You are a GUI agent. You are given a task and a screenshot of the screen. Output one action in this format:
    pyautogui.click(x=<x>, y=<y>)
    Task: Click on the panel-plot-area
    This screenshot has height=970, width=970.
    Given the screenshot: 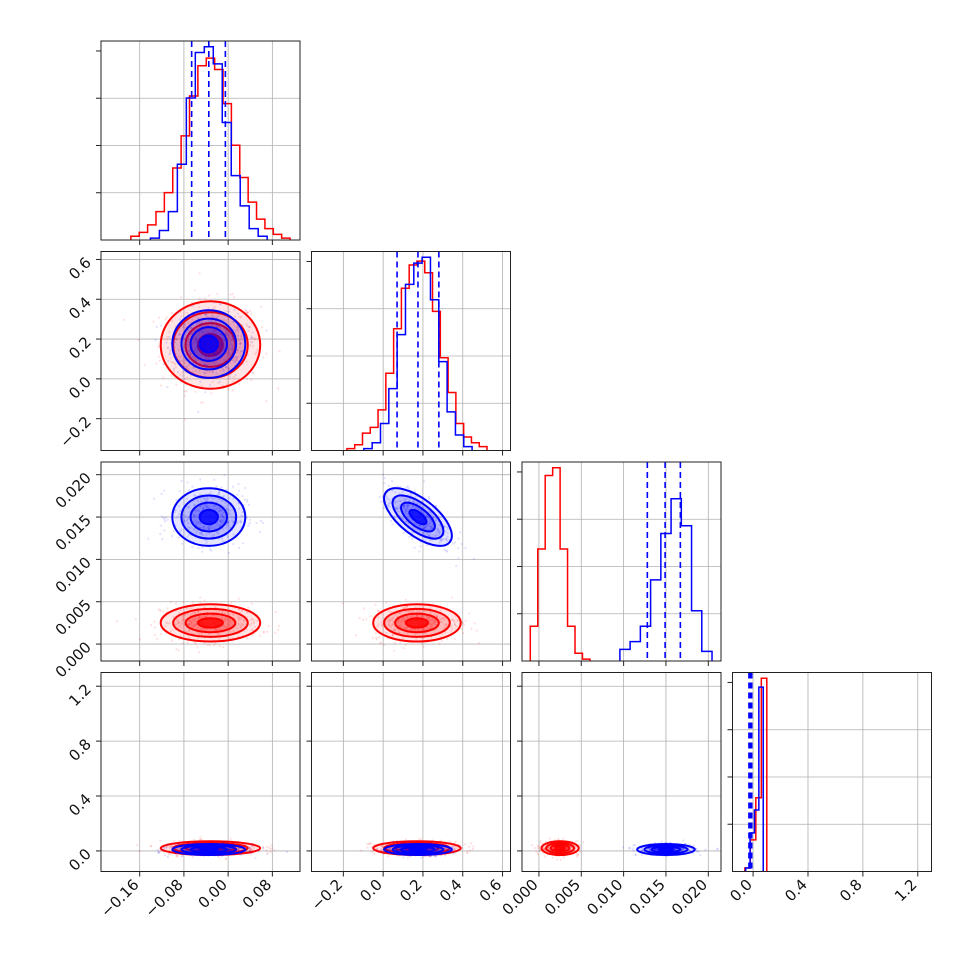 What is the action you would take?
    pyautogui.click(x=200, y=561)
    